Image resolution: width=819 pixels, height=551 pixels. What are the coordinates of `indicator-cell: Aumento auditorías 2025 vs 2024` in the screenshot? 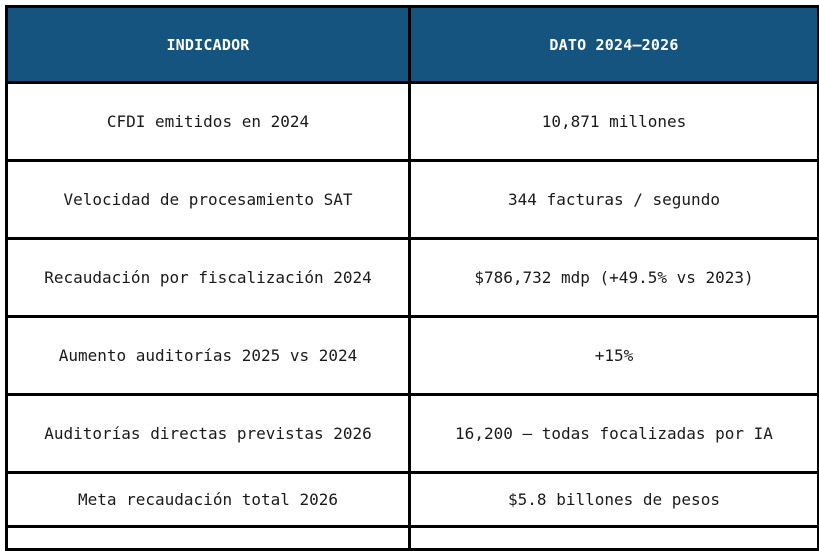 It's located at (208, 355).